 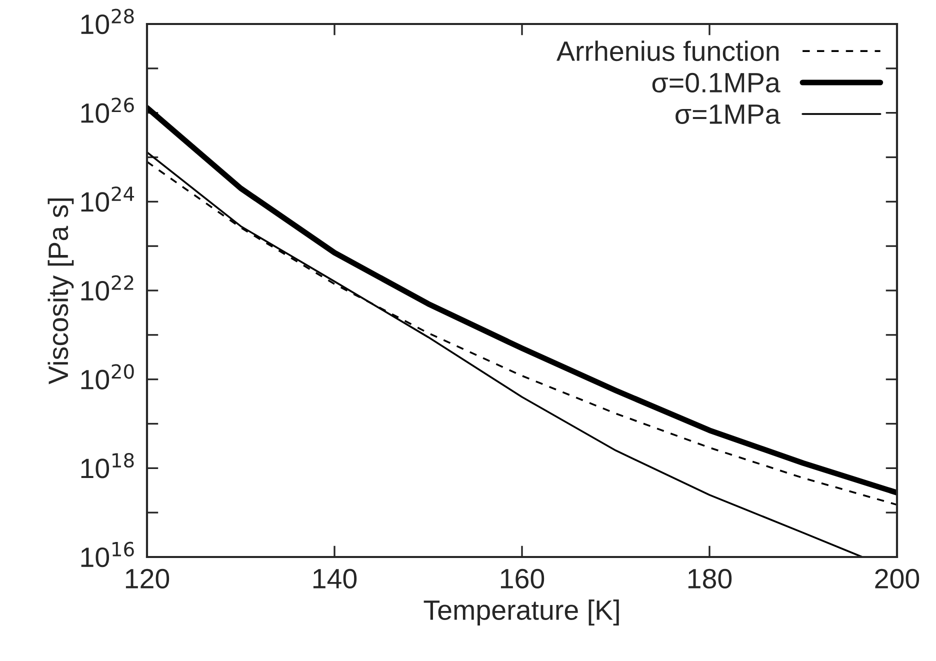 I want to click on y-tick-label: 10$^{16}$, so click(x=107, y=555).